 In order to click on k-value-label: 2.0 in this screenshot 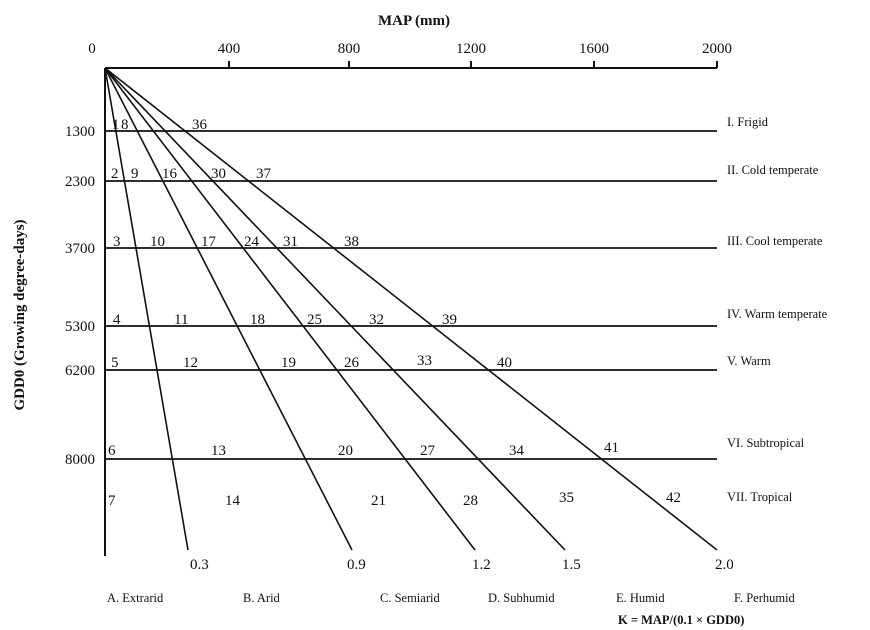, I will do `click(724, 565)`.